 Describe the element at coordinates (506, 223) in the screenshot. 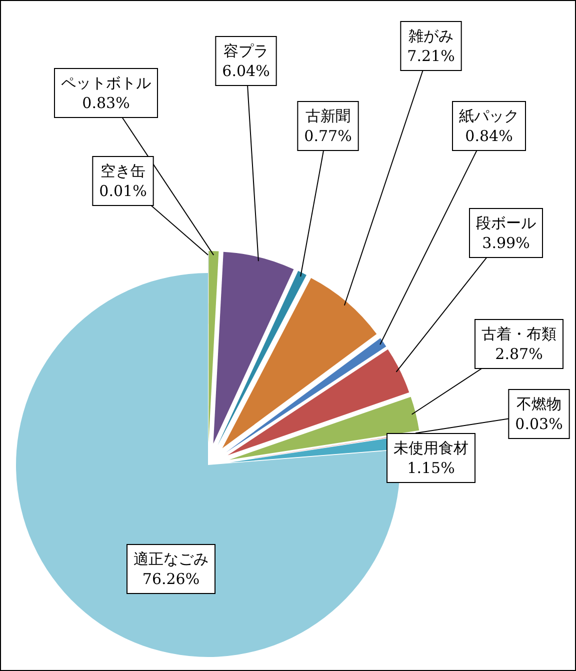

I see `slice-label: 段ボール` at that location.